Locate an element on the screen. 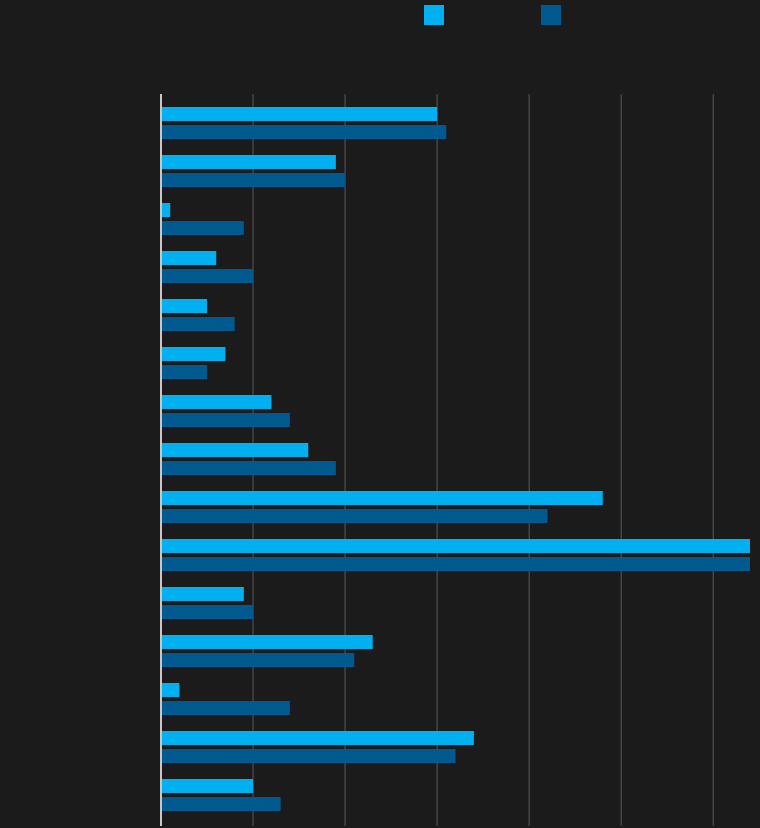 The width and height of the screenshot is (760, 828). legend-swatch-series-b is located at coordinates (551, 15).